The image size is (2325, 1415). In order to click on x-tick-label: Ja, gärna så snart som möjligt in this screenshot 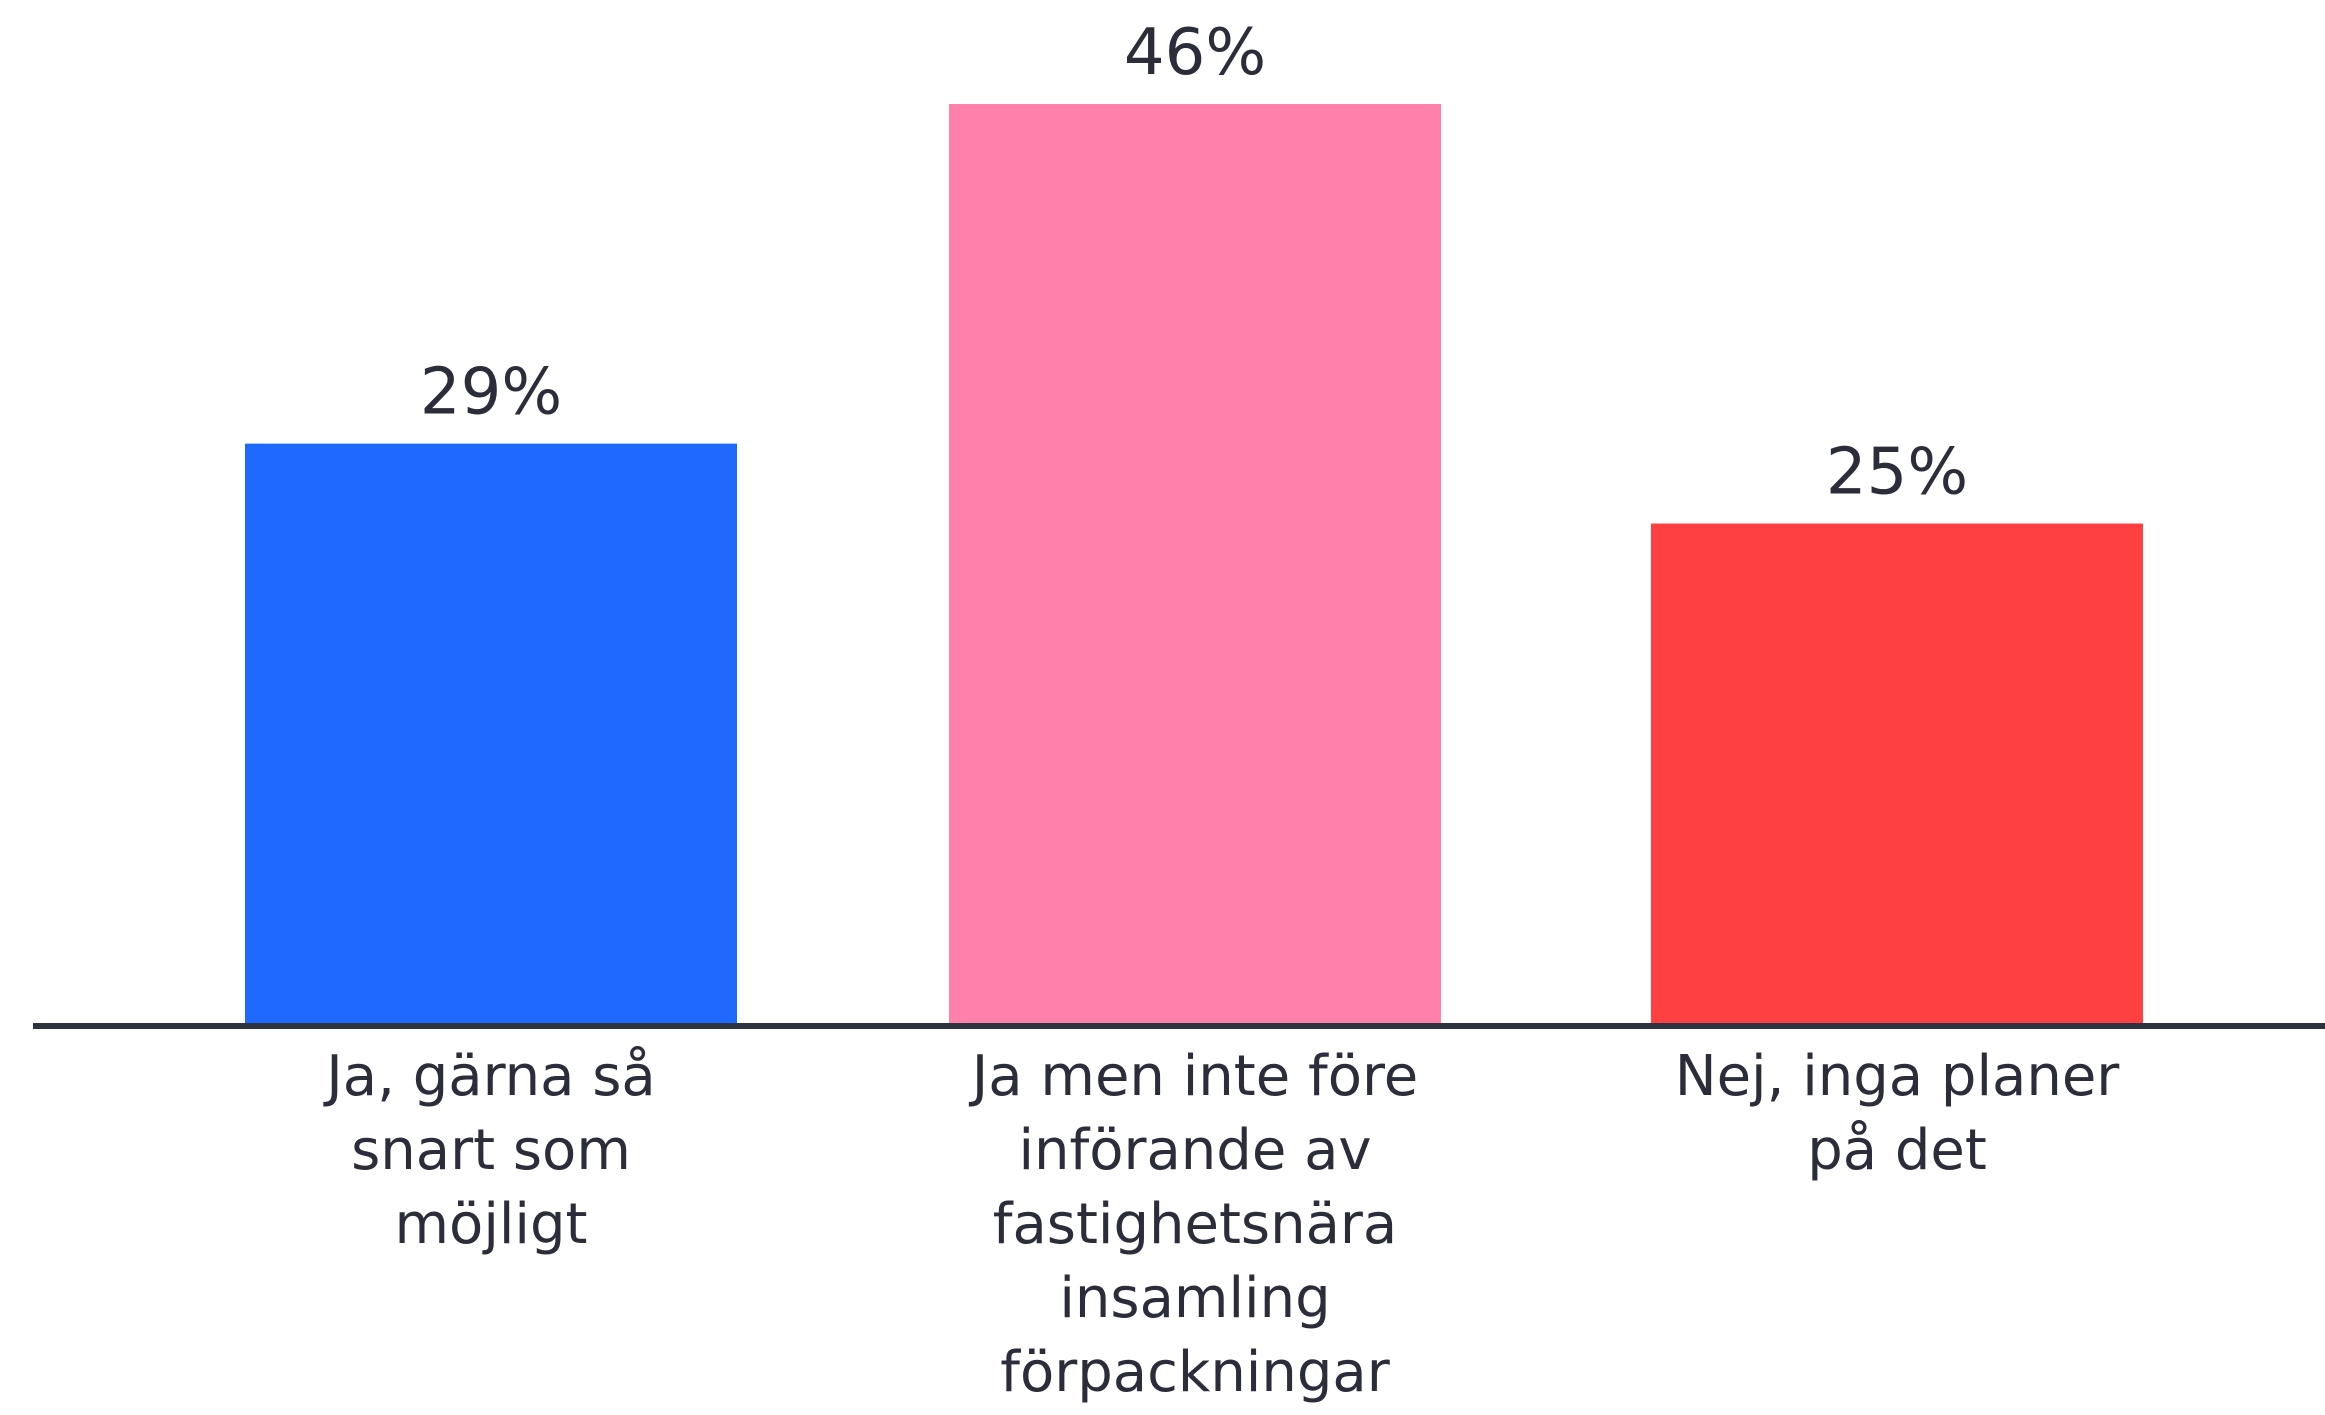, I will do `click(491, 1150)`.